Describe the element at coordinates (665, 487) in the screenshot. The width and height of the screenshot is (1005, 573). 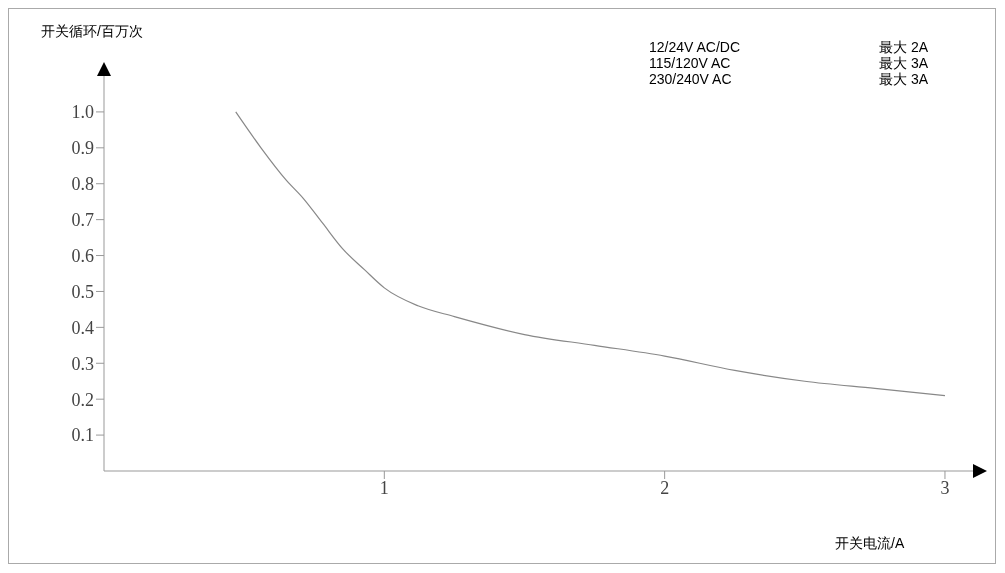
I see `x-tick-label: 2` at that location.